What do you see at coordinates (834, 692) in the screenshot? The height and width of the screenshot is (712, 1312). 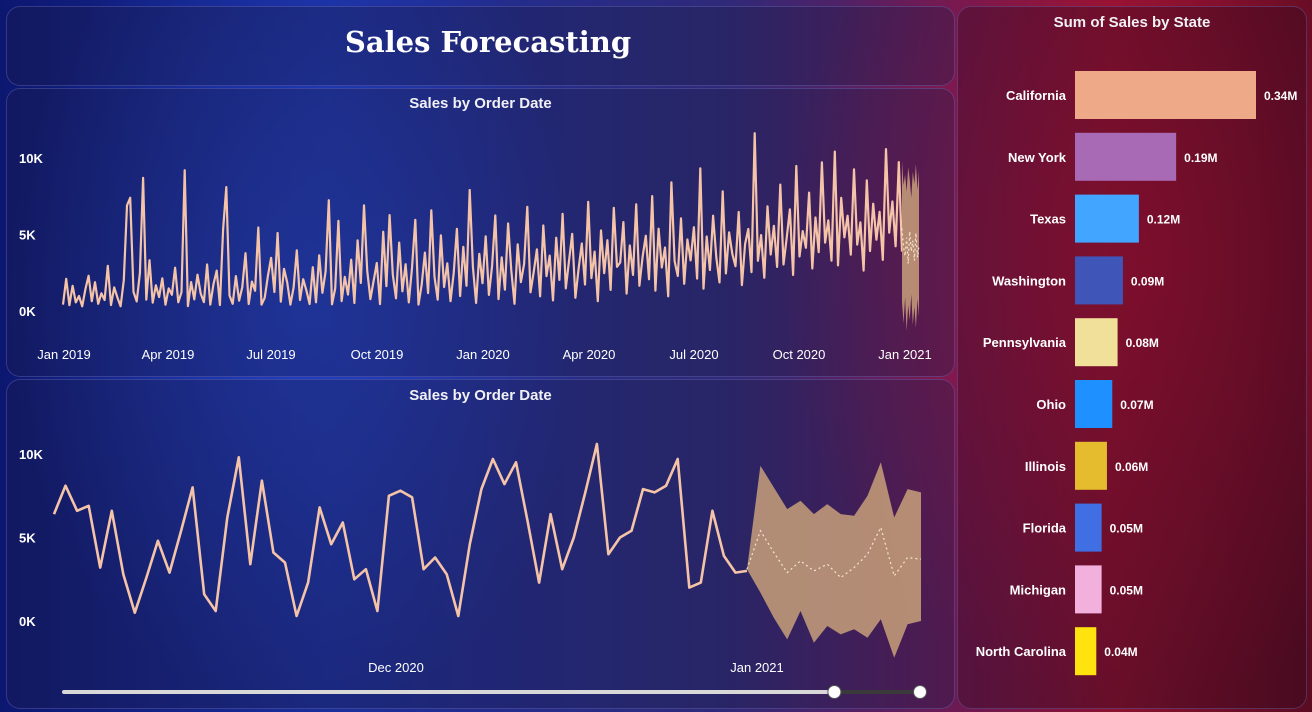 I see `slider-handle-start` at bounding box center [834, 692].